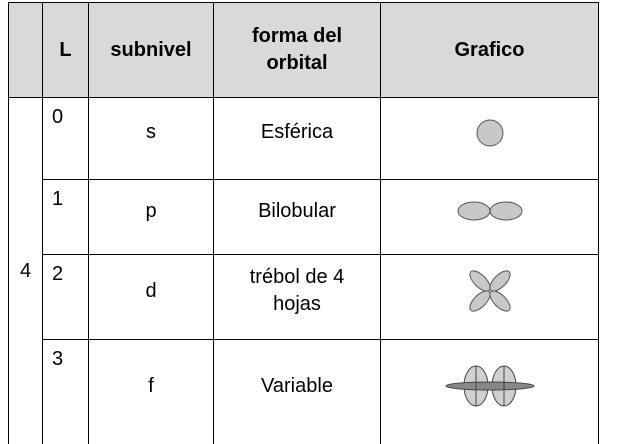  I want to click on forma: Variable, so click(297, 386).